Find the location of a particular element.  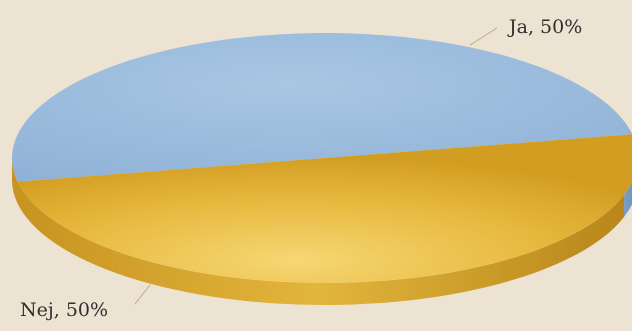

data-label-nej: Nej, 50% is located at coordinates (64, 310).